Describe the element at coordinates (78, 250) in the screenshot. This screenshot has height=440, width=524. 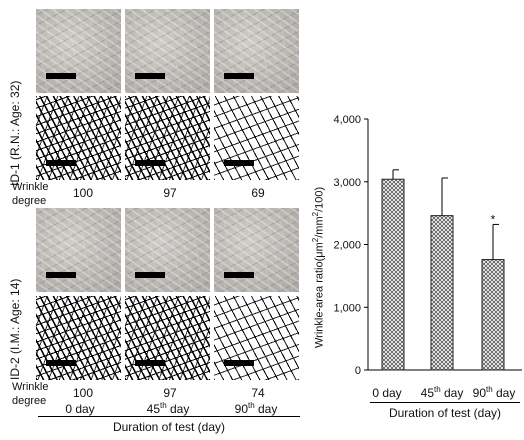
I see `id2-day0-photo` at that location.